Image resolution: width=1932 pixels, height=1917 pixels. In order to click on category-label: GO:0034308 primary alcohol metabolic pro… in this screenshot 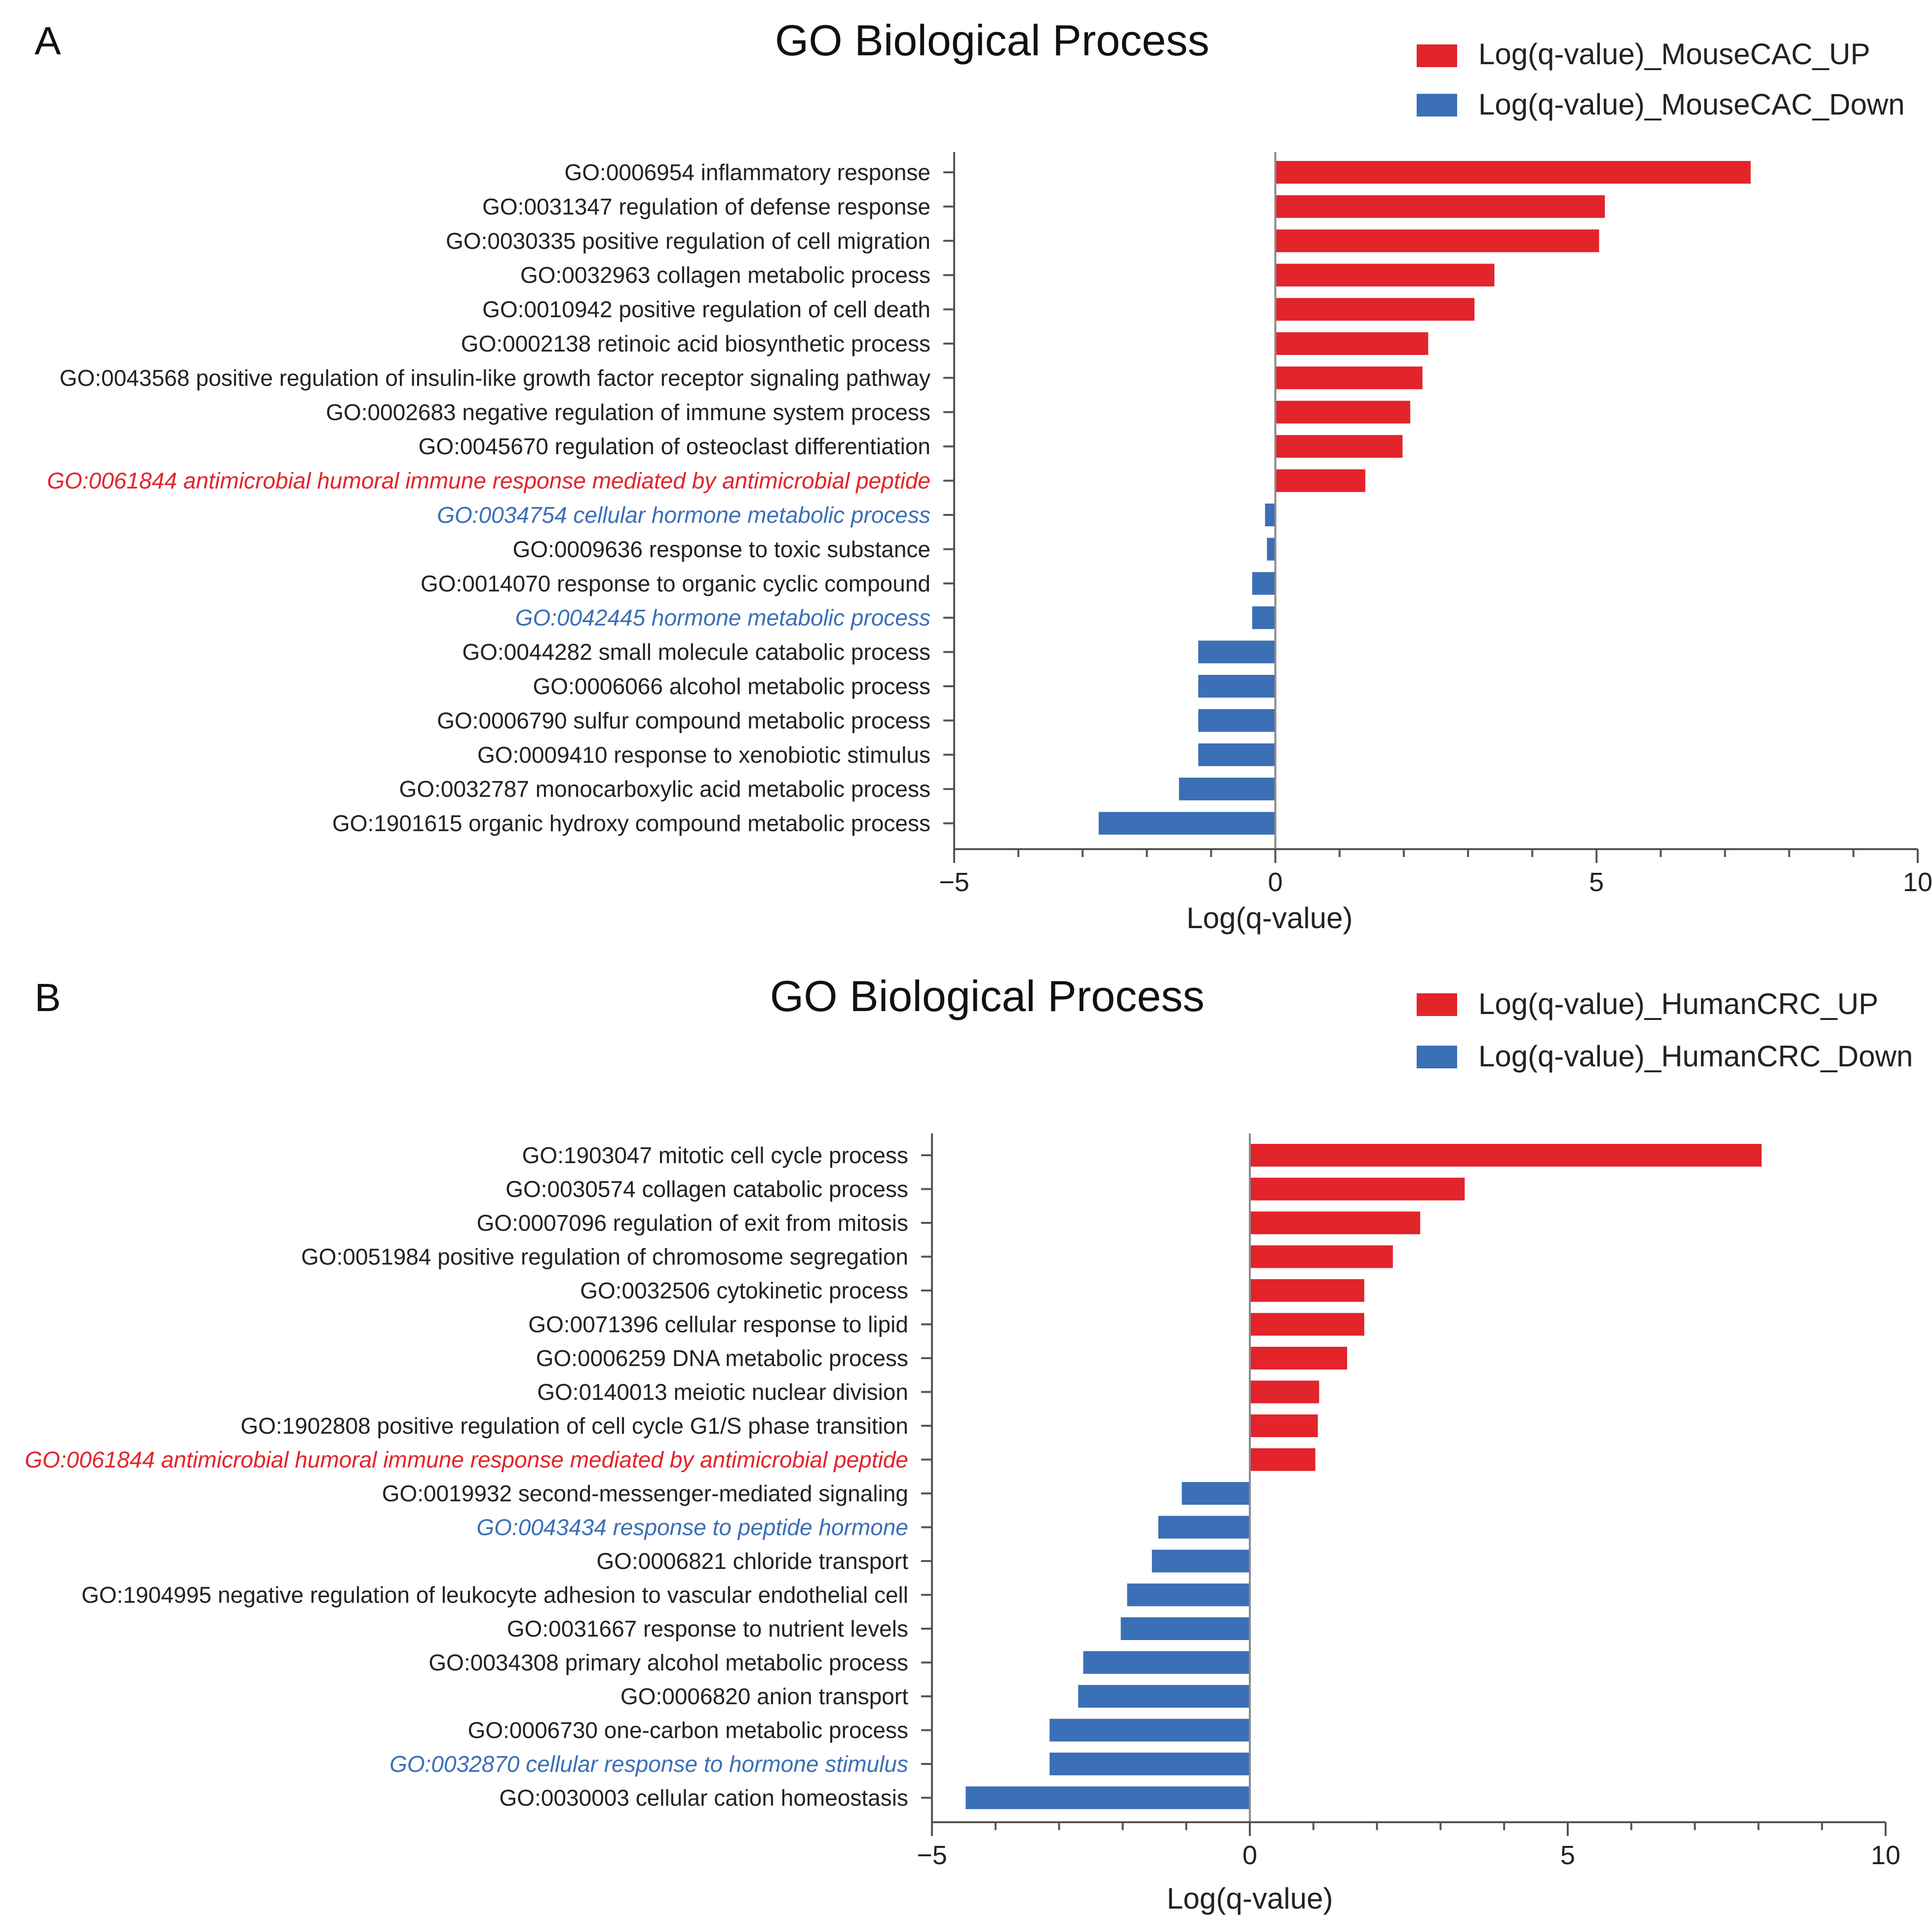, I will do `click(668, 1663)`.